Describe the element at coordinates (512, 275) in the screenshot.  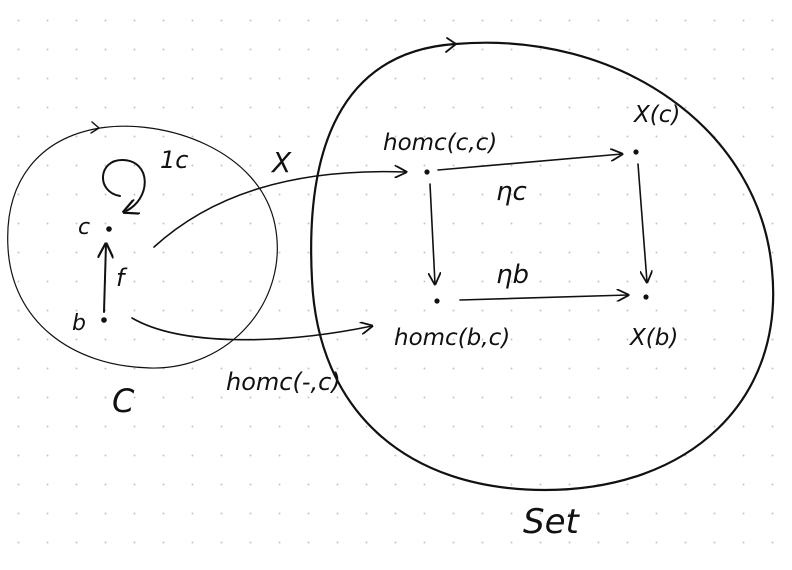
I see `eta-b-label: ηb` at that location.